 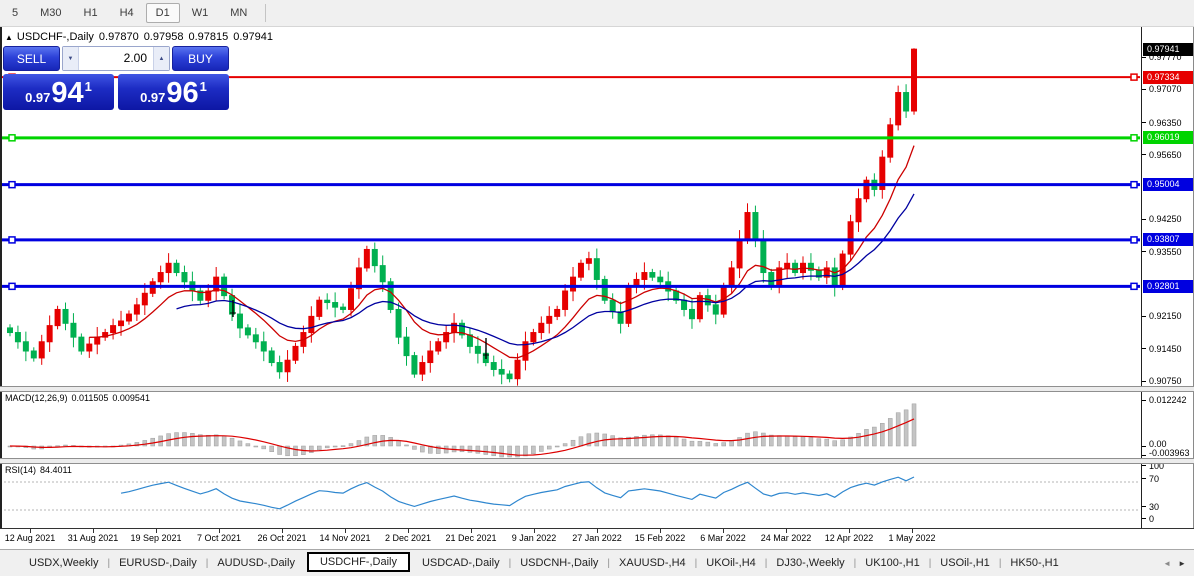 What do you see at coordinates (1169, 453) in the screenshot?
I see `macd-axis-label: -0.003963` at bounding box center [1169, 453].